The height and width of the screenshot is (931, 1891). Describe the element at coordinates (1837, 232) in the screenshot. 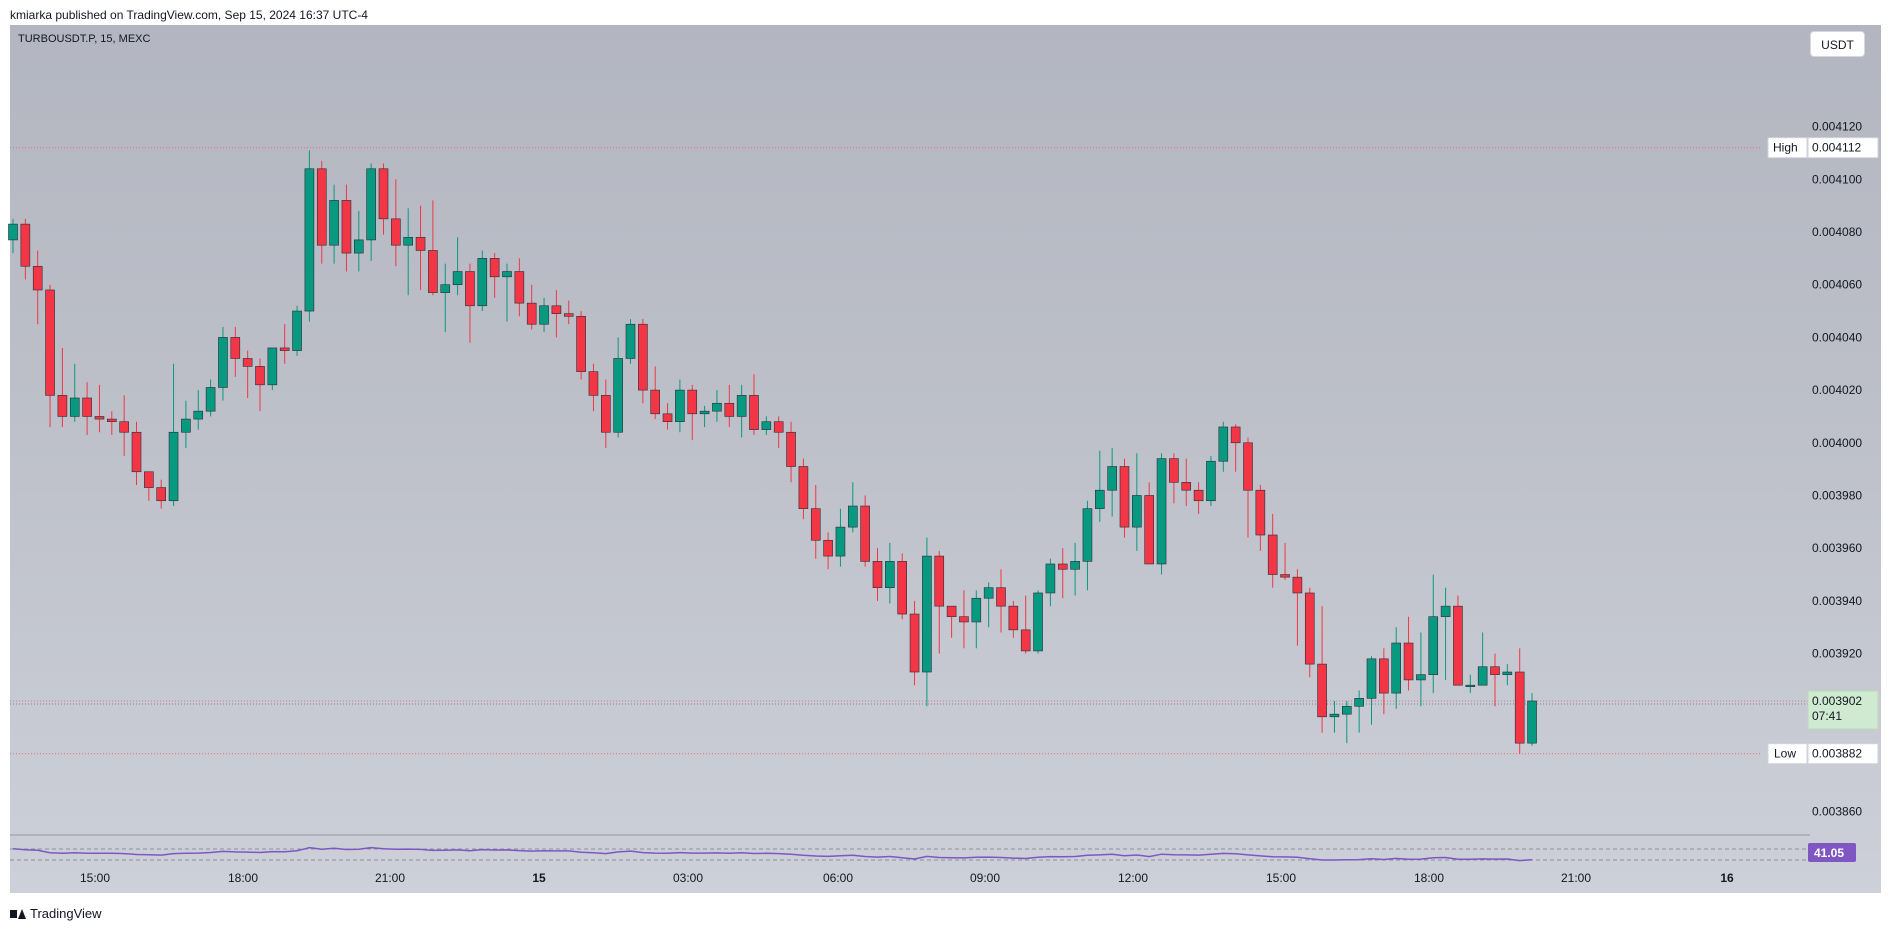

I see `y-tick-label: 0.004080` at that location.